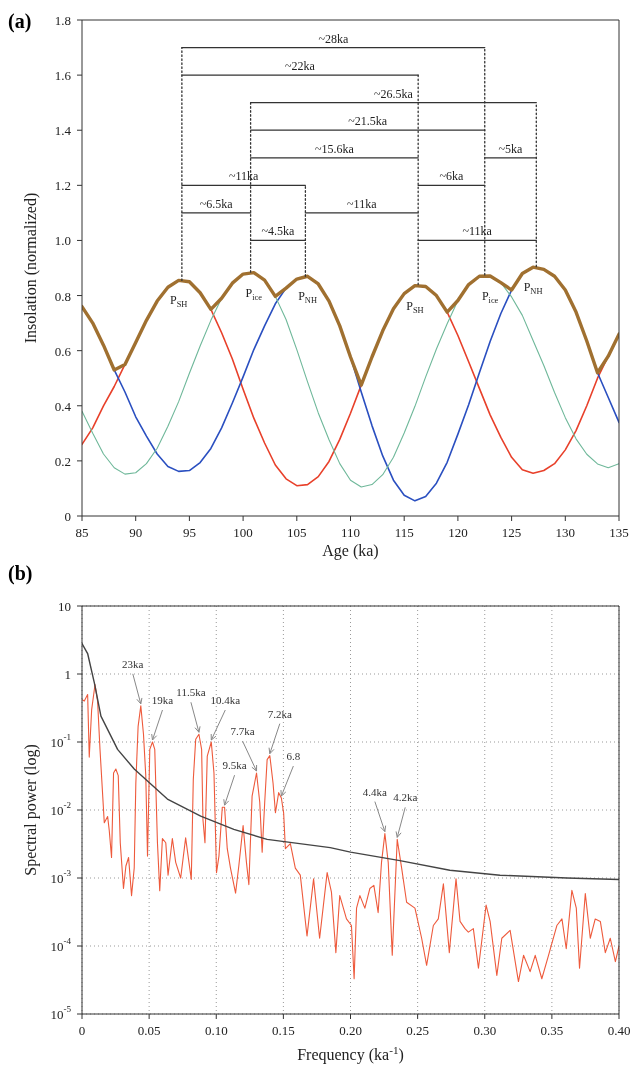  What do you see at coordinates (63, 406) in the screenshot?
I see `y-tick-label: 0.4` at bounding box center [63, 406].